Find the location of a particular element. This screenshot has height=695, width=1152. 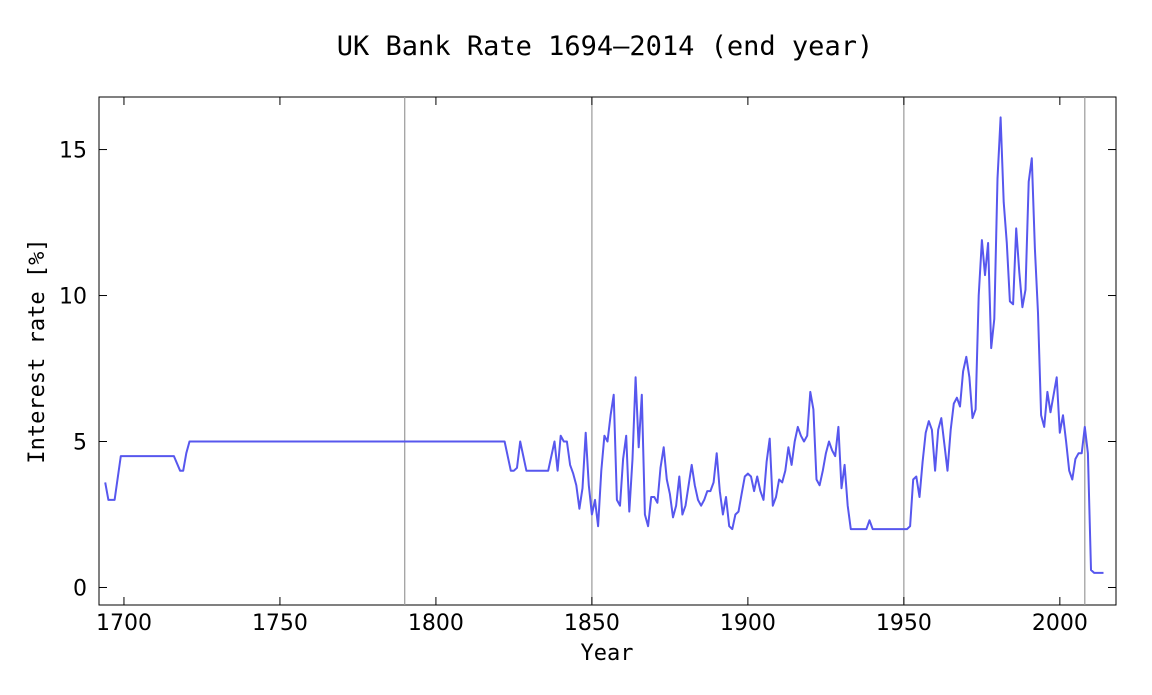

x-axis-label: Year is located at coordinates (607, 653).